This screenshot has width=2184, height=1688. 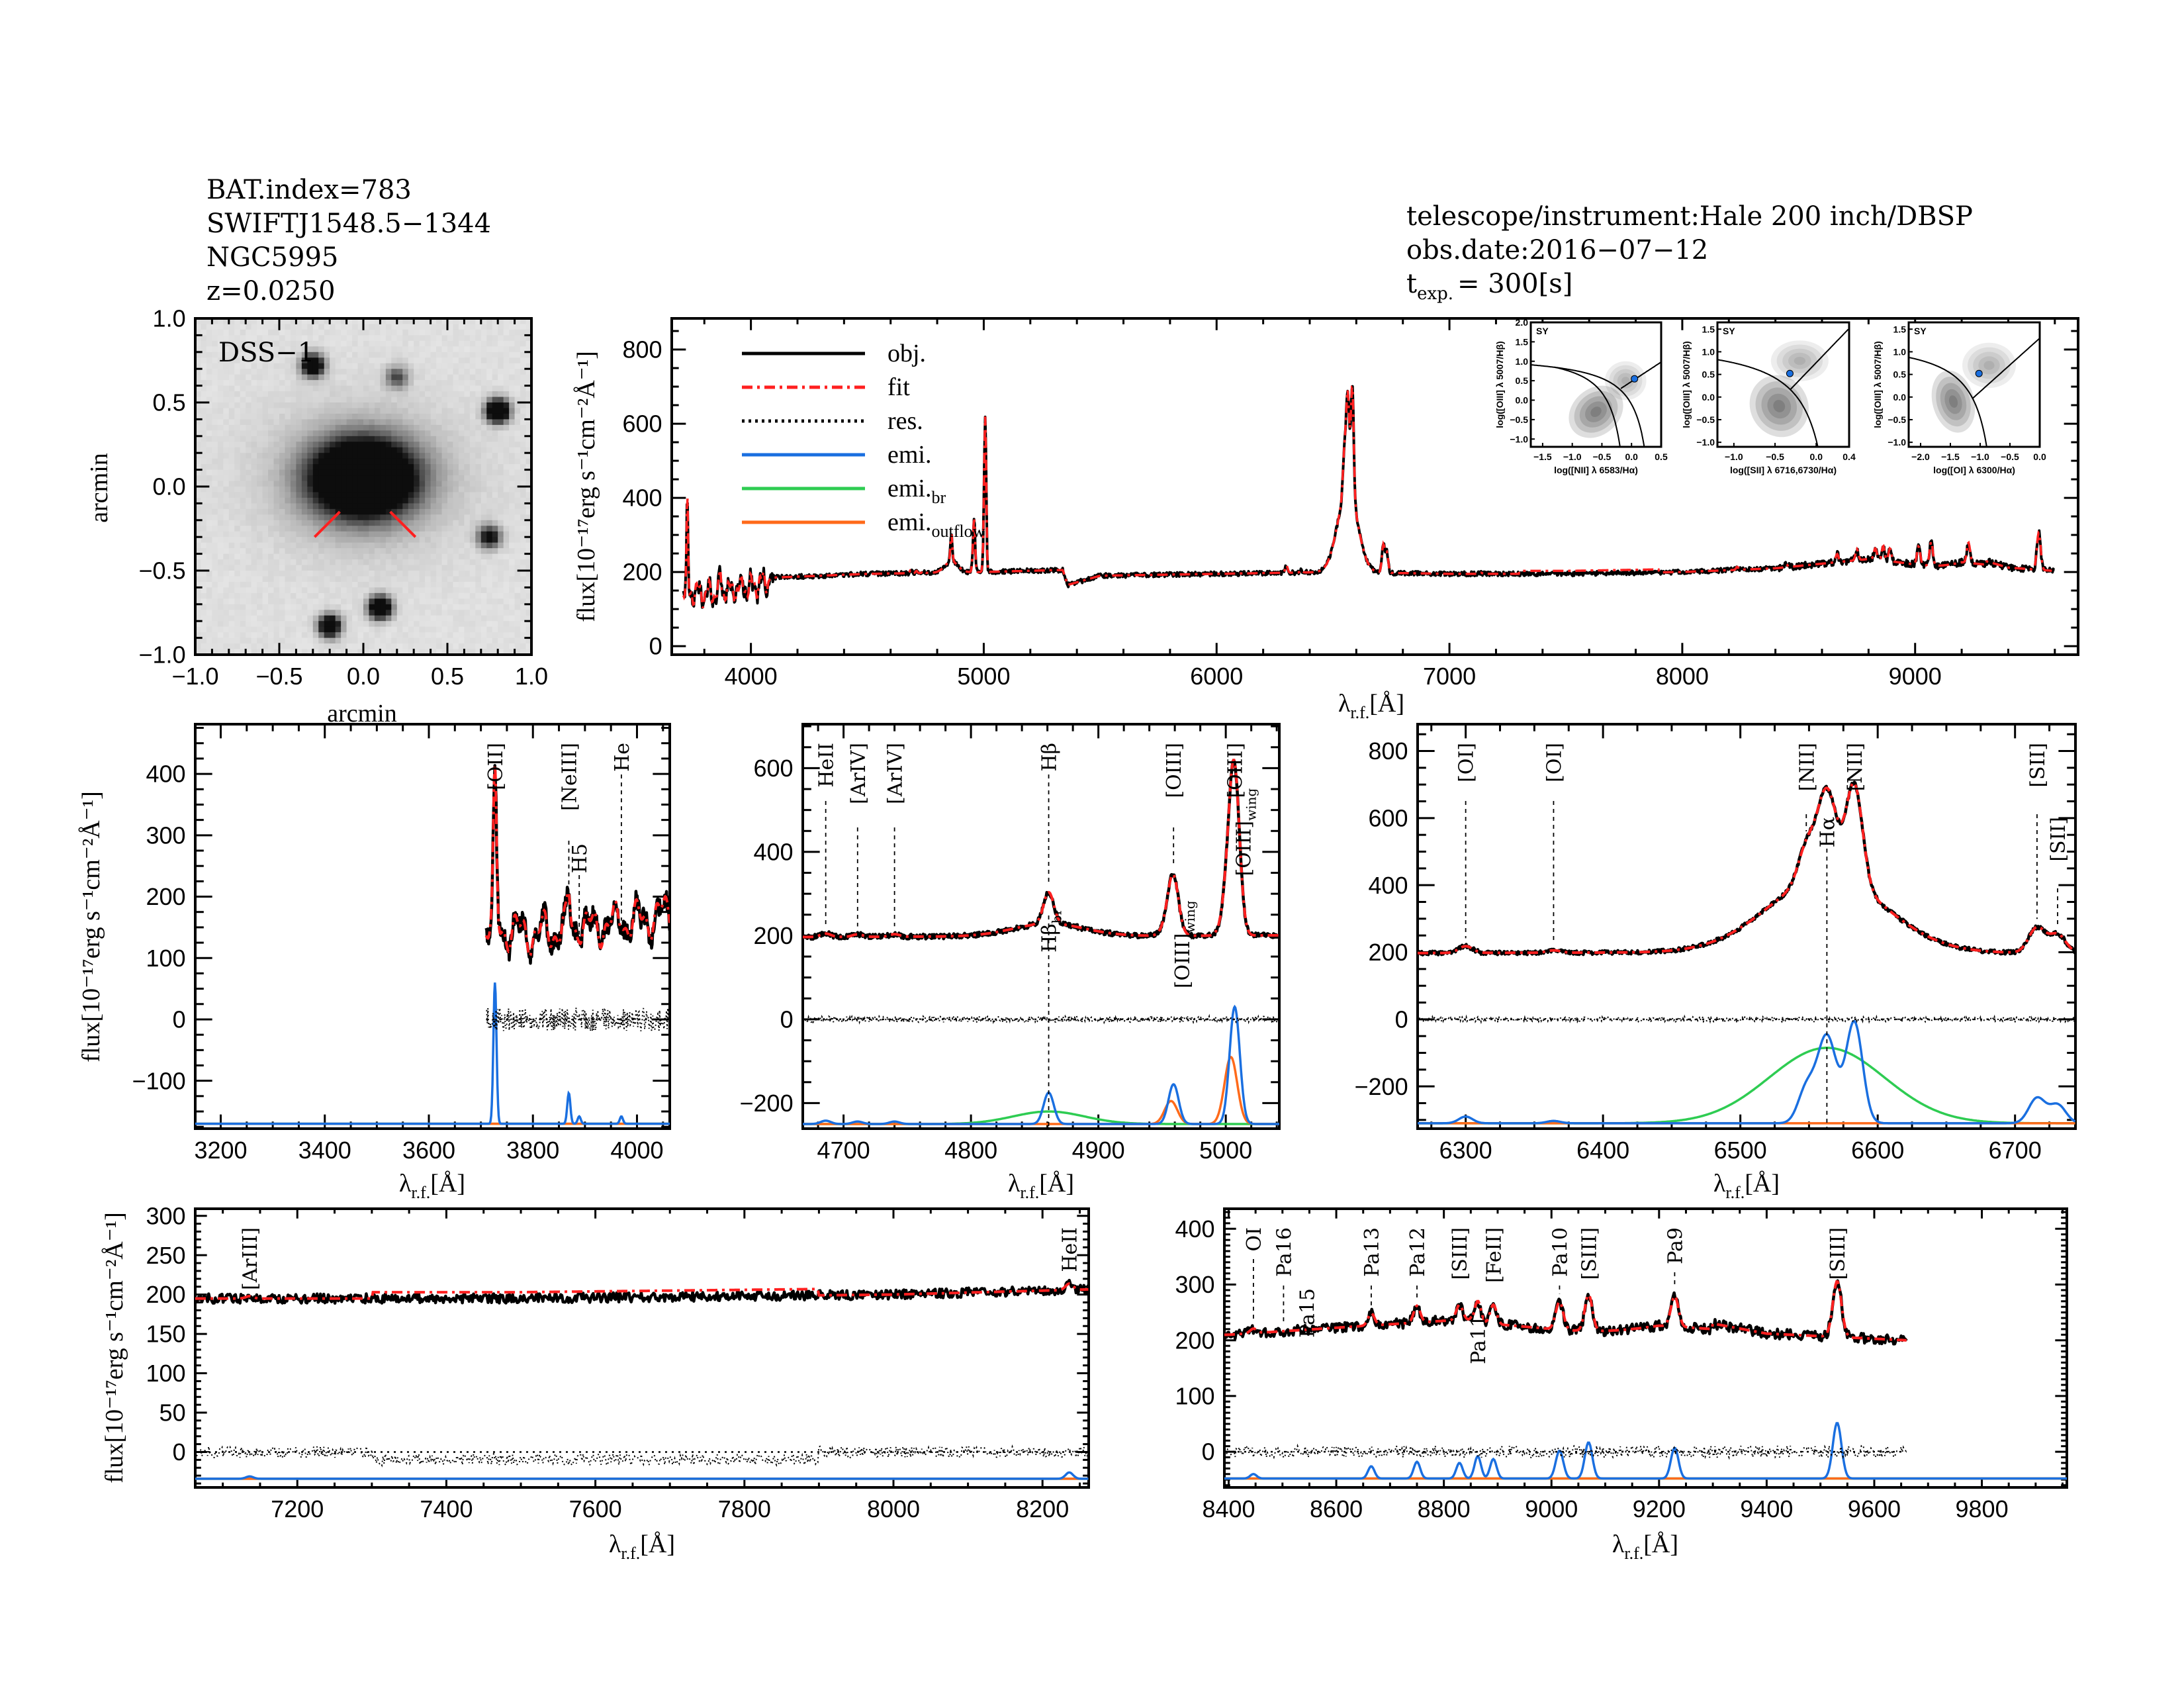 I want to click on density-contour, so click(x=1954, y=401).